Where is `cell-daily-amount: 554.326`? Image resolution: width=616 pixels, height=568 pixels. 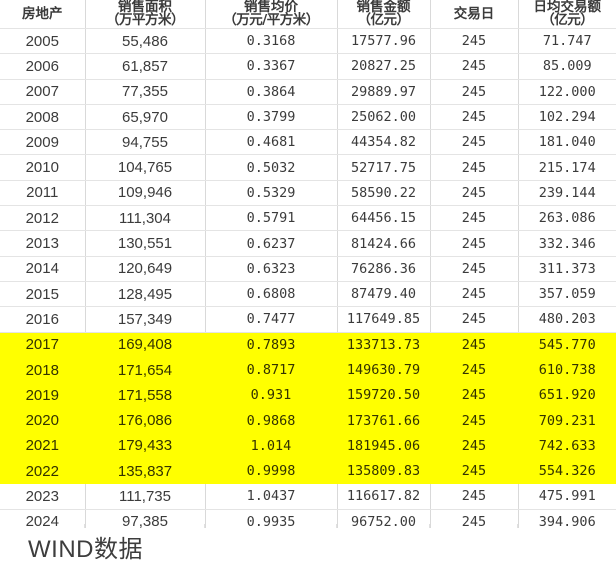 cell-daily-amount: 554.326 is located at coordinates (567, 471).